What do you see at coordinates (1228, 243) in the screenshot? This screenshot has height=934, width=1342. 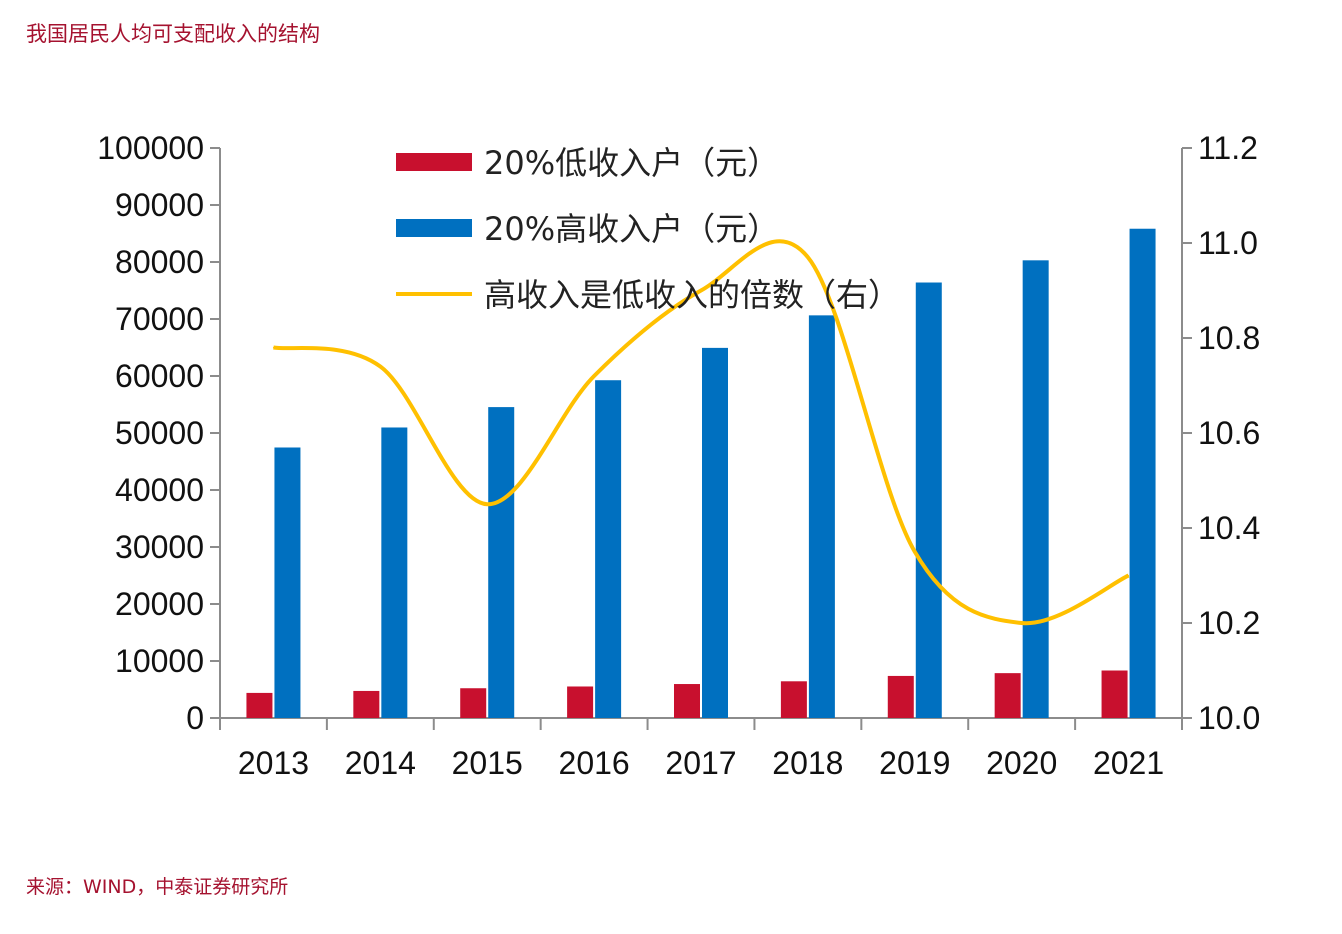 I see `right-tick-label: 11.0` at bounding box center [1228, 243].